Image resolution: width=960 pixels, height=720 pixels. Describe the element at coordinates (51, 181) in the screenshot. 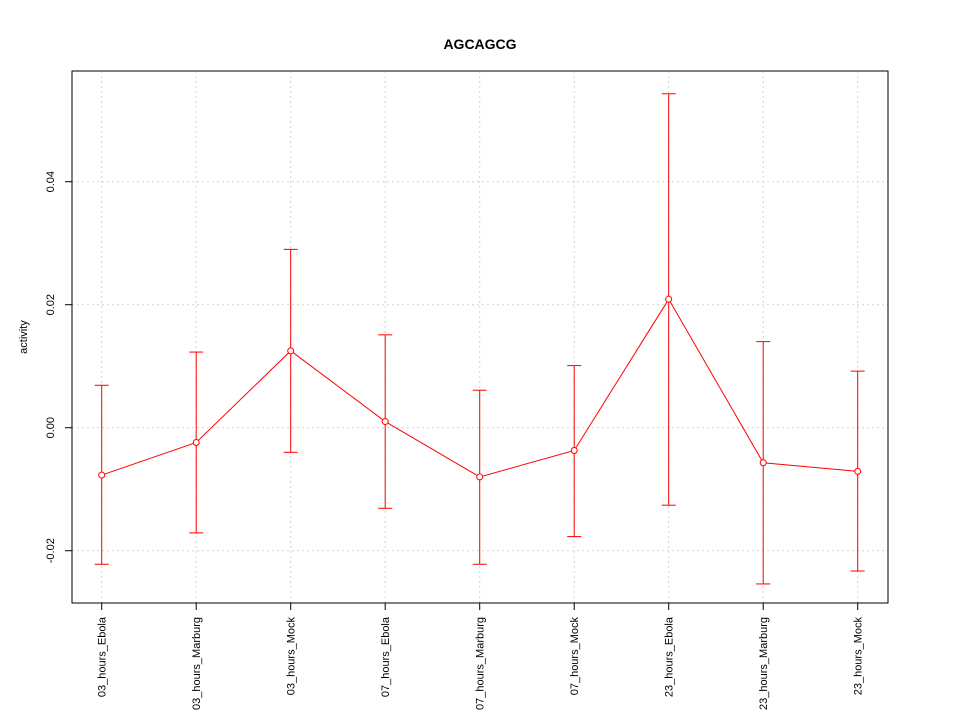

I see `y-tick-label: 0.04` at that location.